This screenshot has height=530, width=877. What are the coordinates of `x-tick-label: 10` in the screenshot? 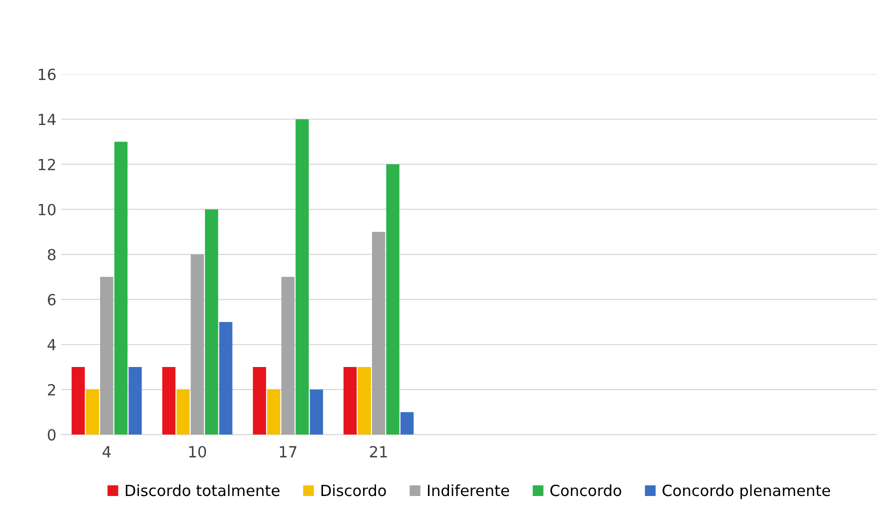 It's located at (197, 452).